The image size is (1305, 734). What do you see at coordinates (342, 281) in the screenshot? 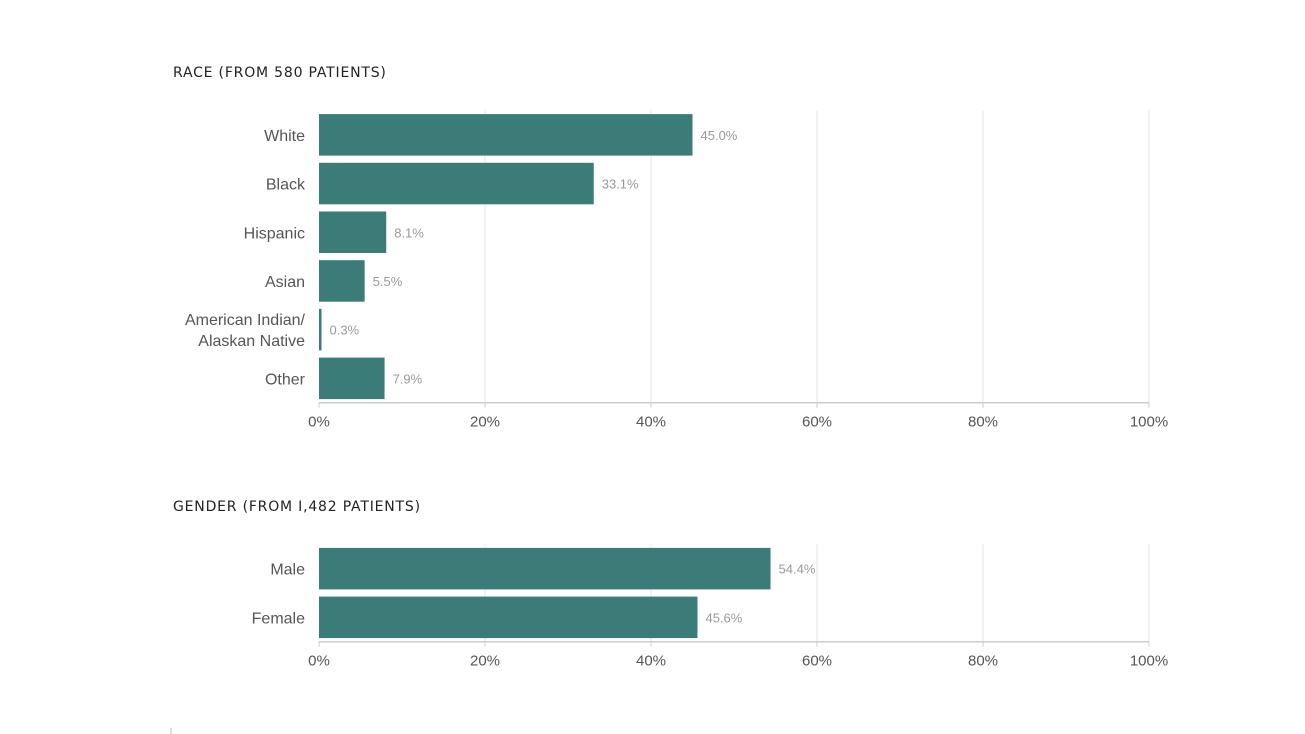
I see `race-bar-asian` at bounding box center [342, 281].